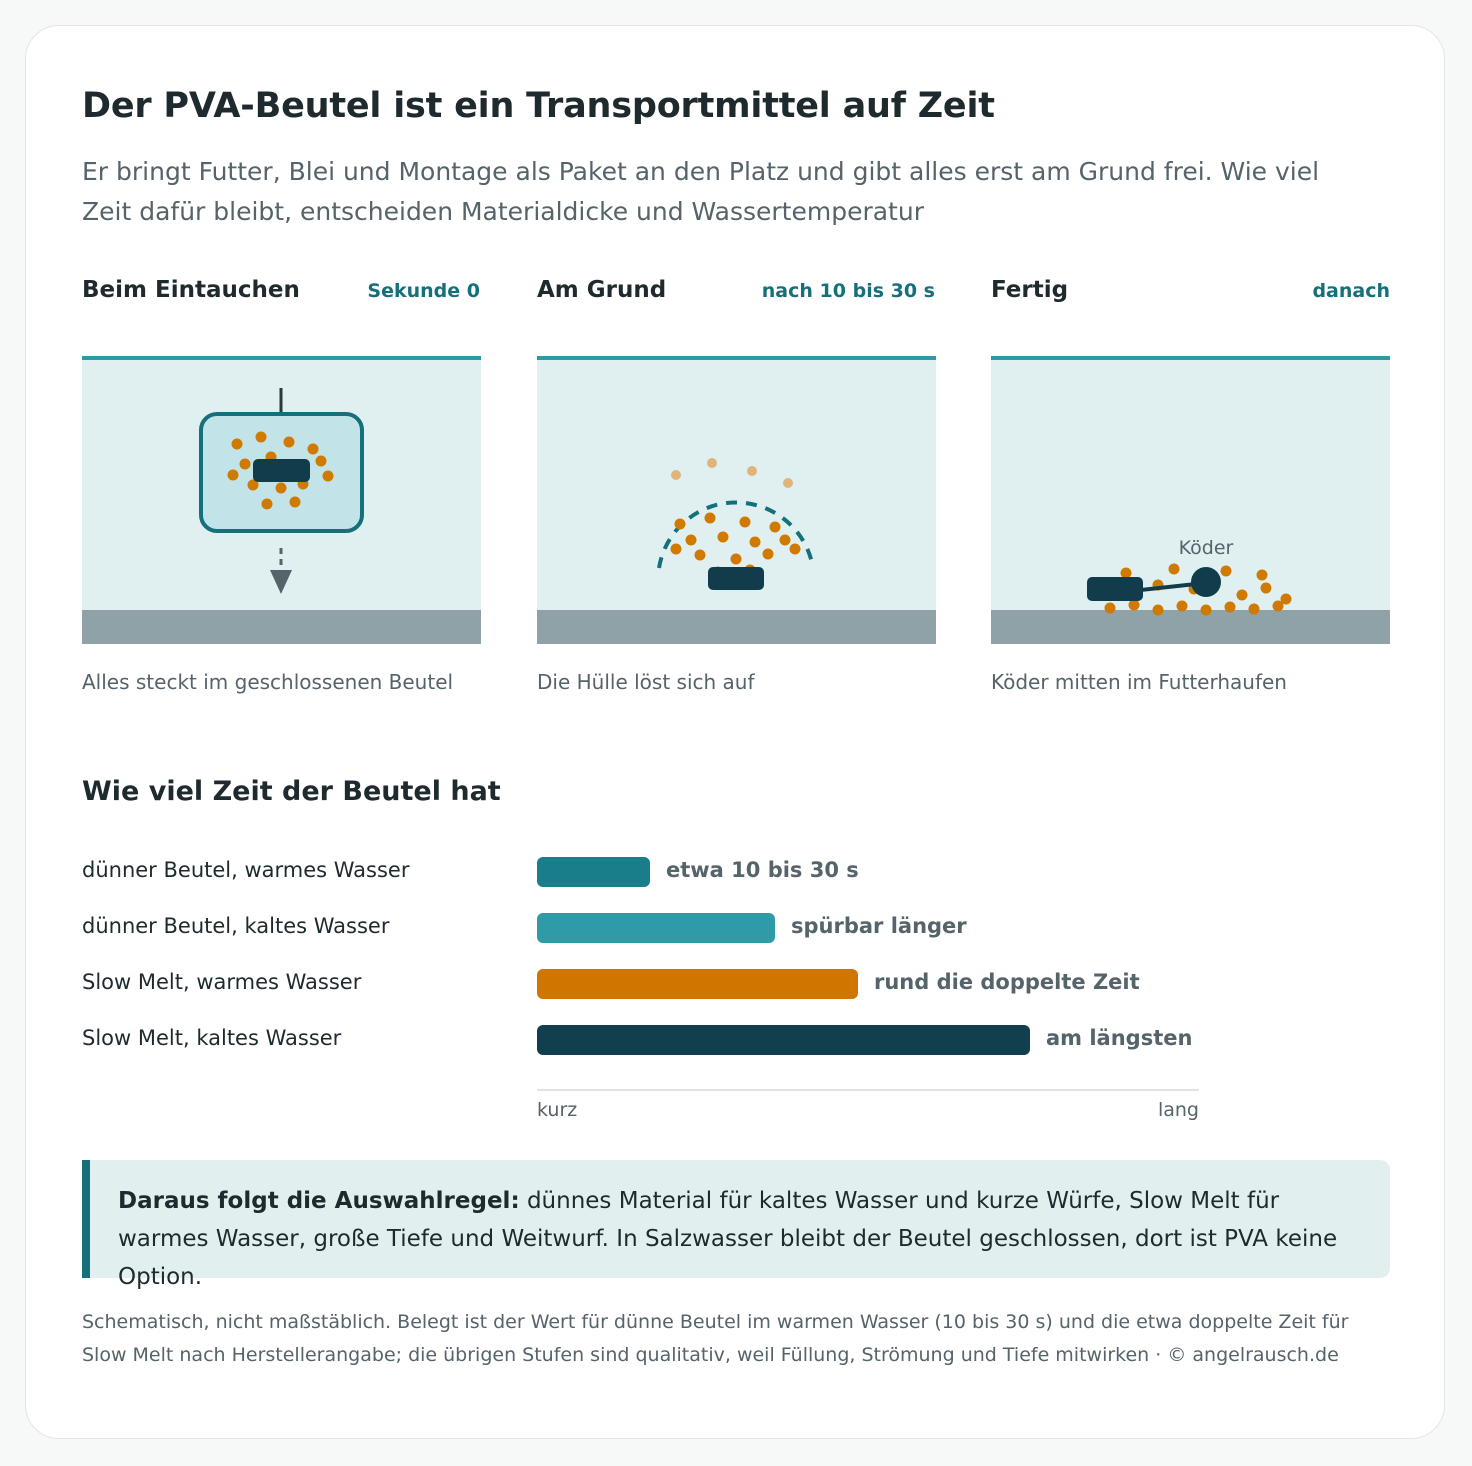  Describe the element at coordinates (762, 870) in the screenshot. I see `bar-value-label: etwa 10 bis 30 s` at that location.